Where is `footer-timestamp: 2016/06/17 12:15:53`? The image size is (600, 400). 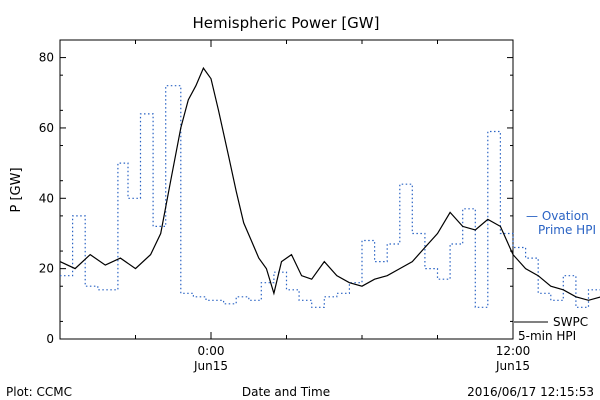
footer-timestamp: 2016/06/17 12:15:53 is located at coordinates (530, 392).